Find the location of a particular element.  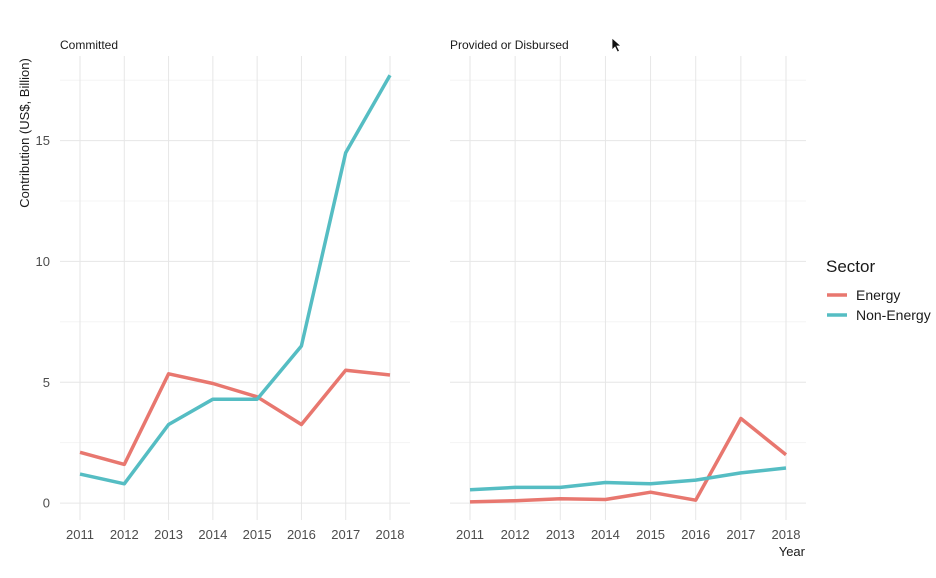

x-axis-title: Year is located at coordinates (792, 551).